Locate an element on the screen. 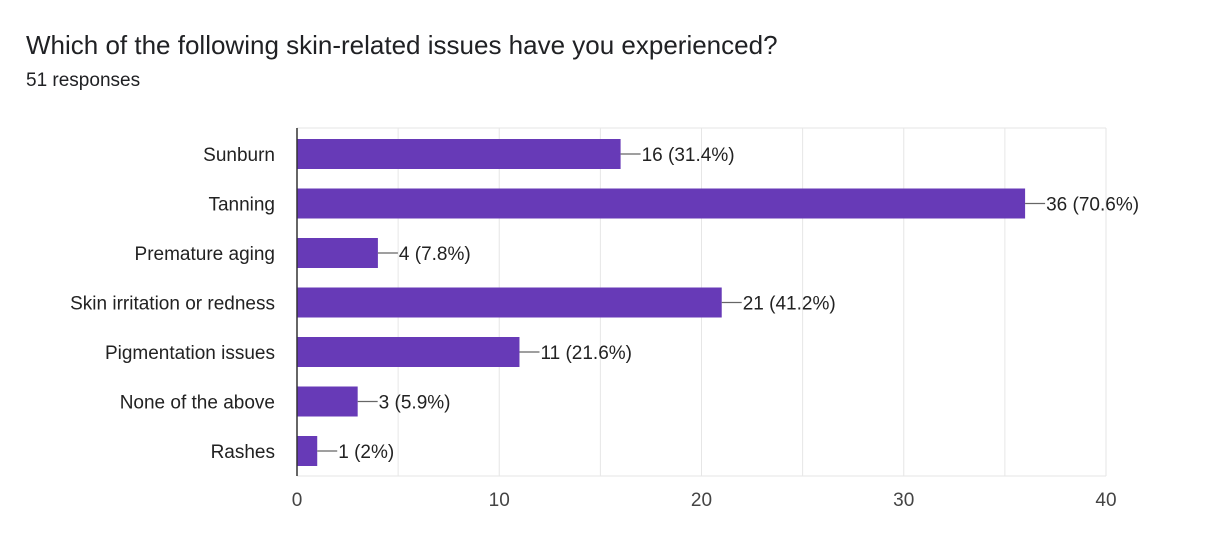 The height and width of the screenshot is (542, 1220). bar-sunburn is located at coordinates (459, 154).